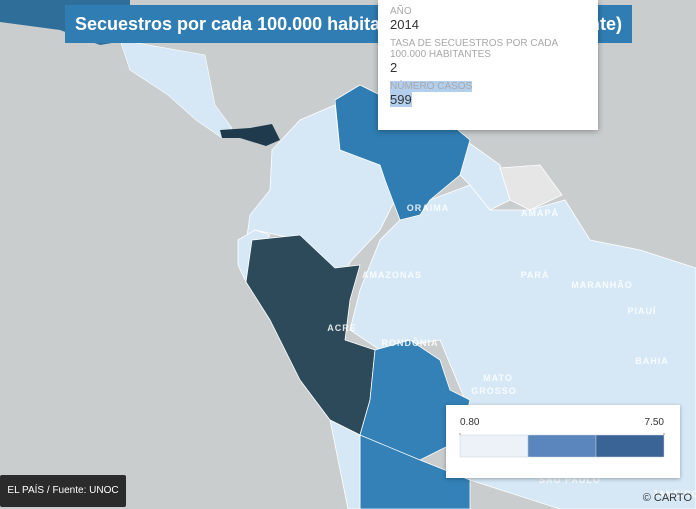 Image resolution: width=696 pixels, height=509 pixels. I want to click on region-label: AMAZONAS, so click(392, 275).